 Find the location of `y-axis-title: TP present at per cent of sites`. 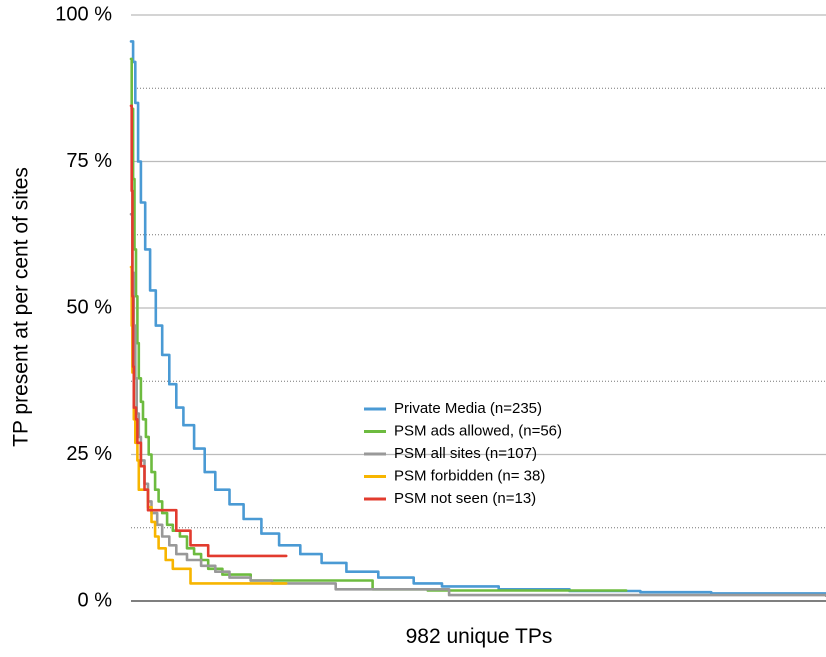

y-axis-title: TP present at per cent of sites is located at coordinates (21, 307).